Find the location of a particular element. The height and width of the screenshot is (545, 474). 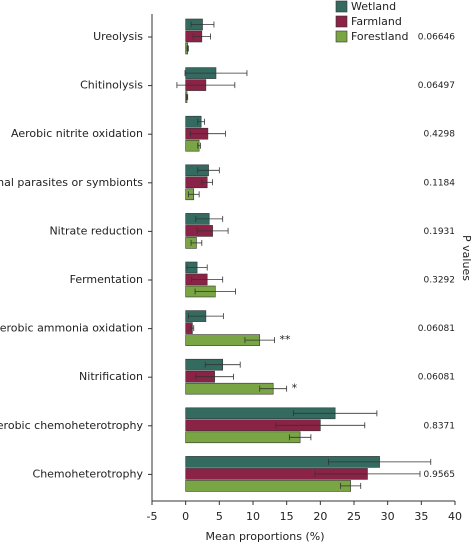

y-tick-label: Chemoheterotrophy is located at coordinates (88, 473).